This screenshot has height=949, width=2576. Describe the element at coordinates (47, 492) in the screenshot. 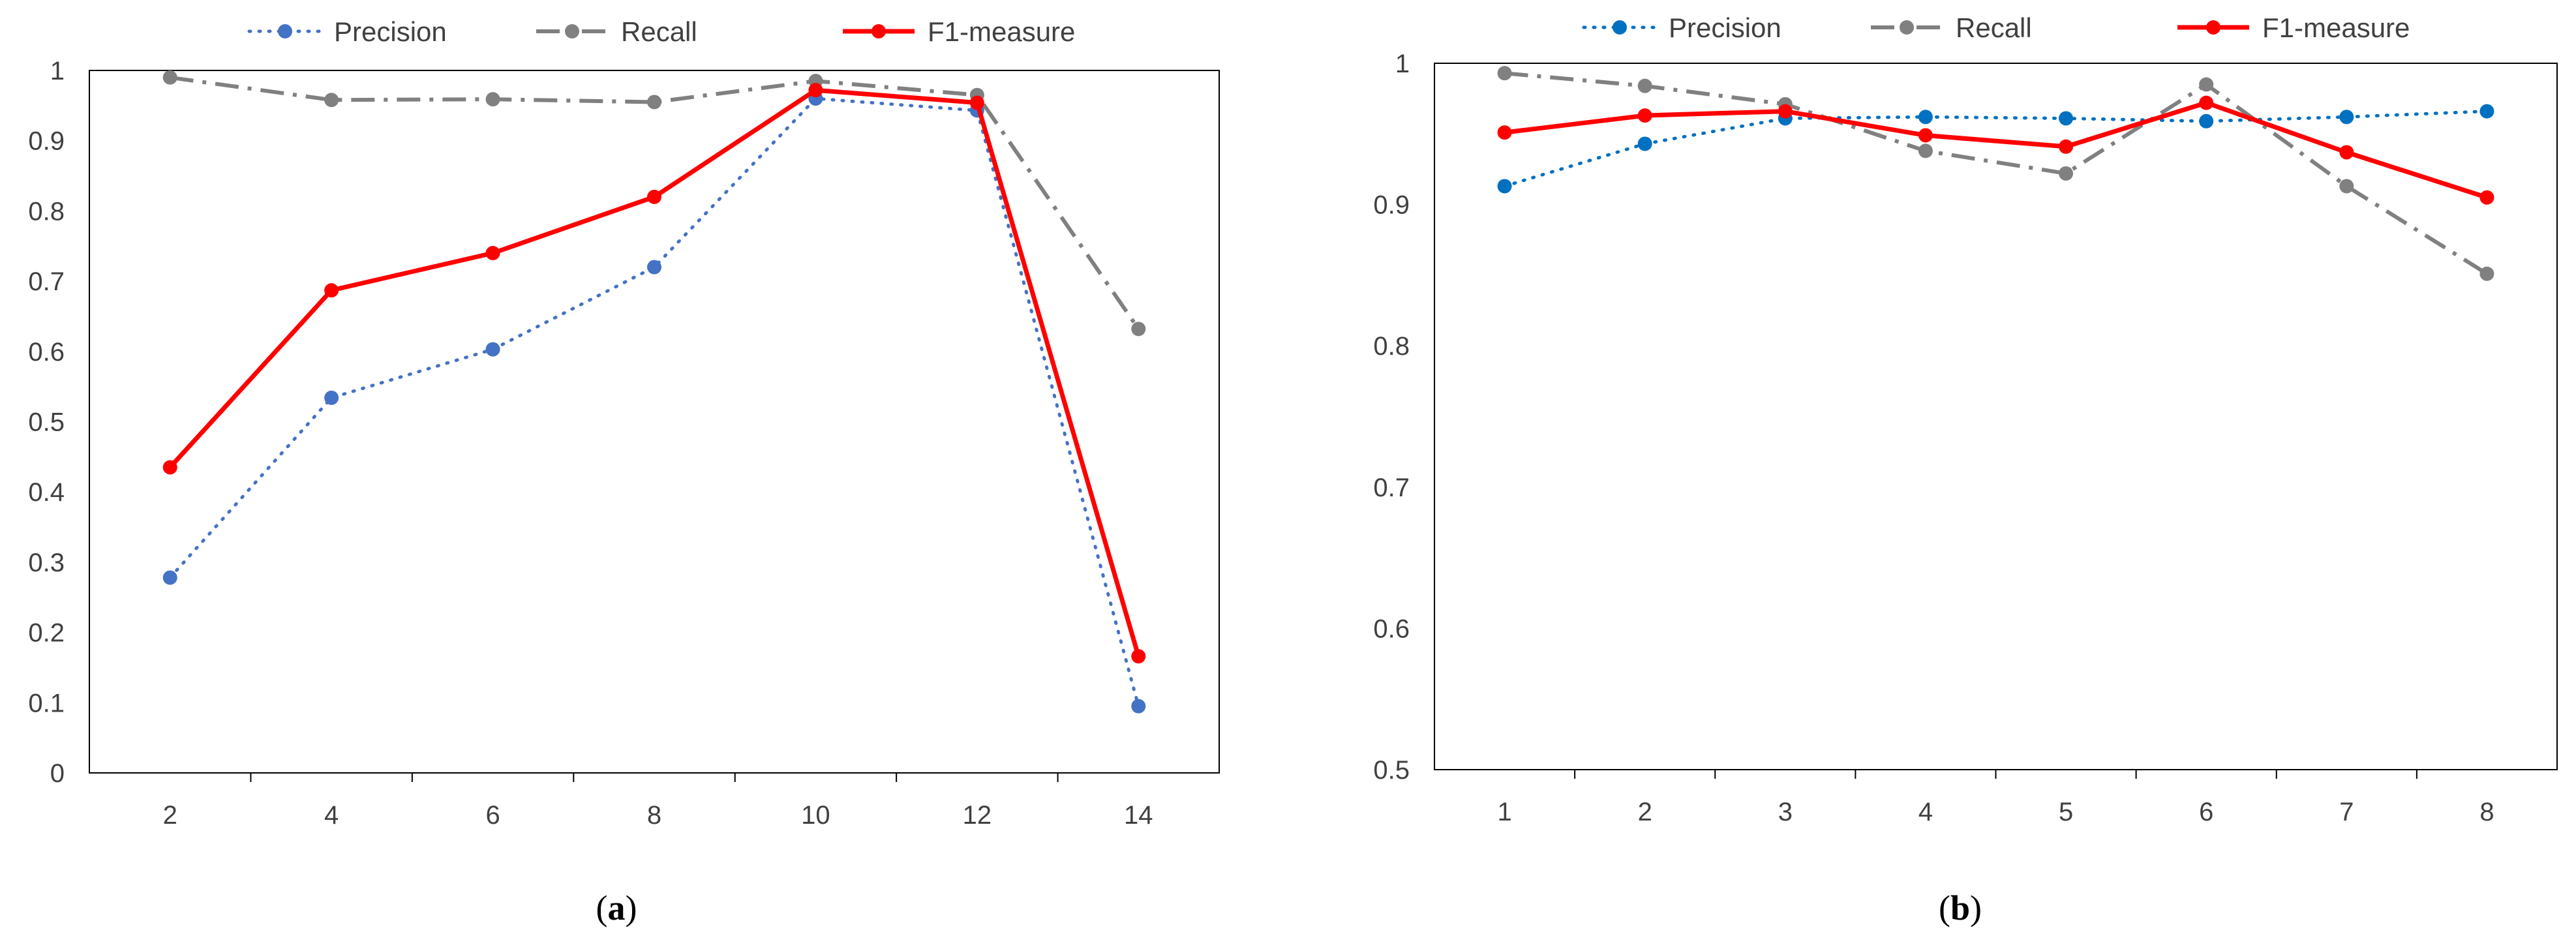

I see `y-tick-label: 0.4` at that location.